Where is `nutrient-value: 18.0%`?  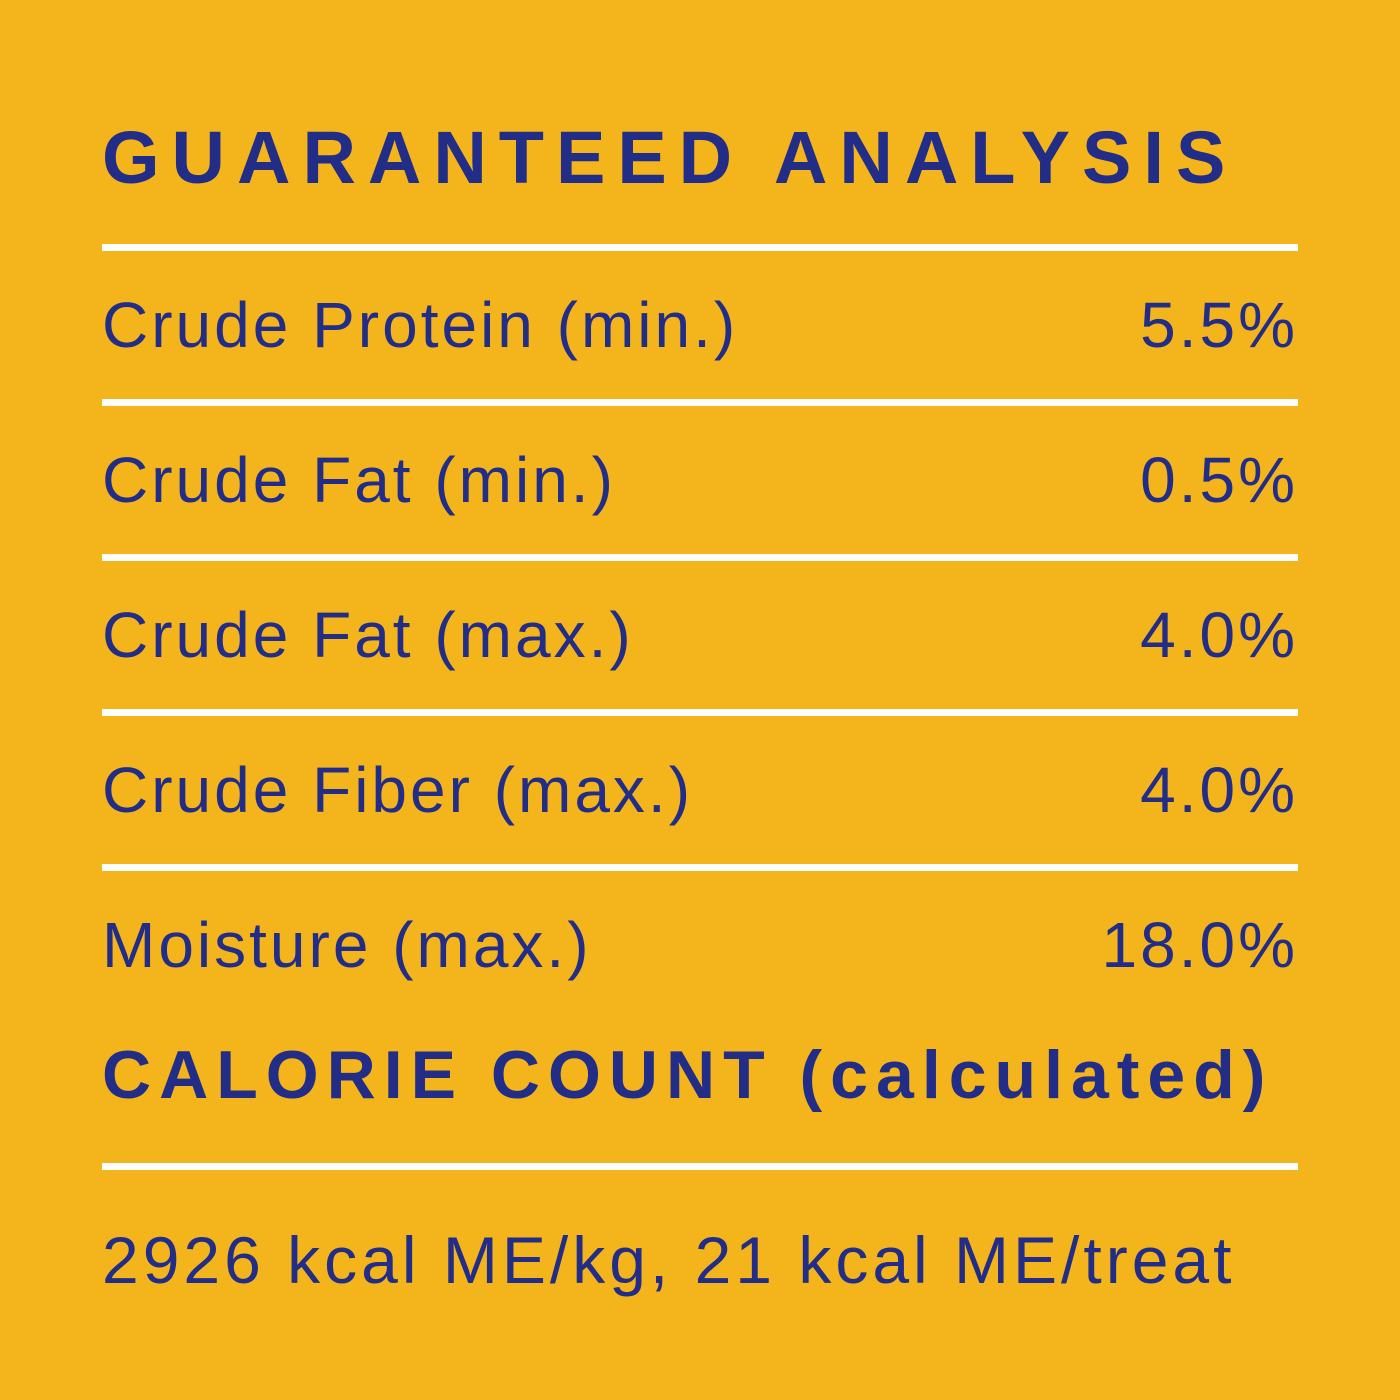
nutrient-value: 18.0% is located at coordinates (1199, 945).